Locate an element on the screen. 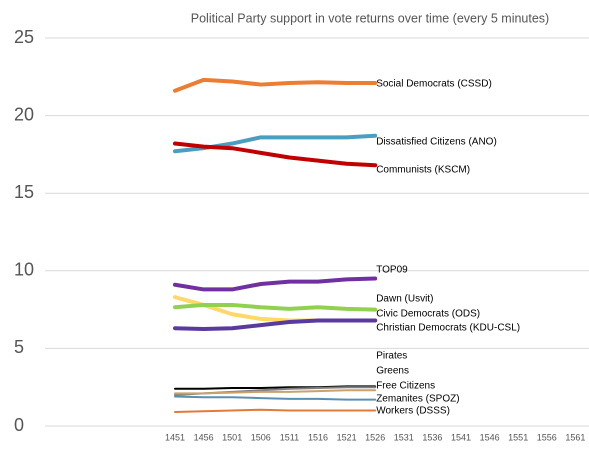 This screenshot has height=450, width=589. x-tick-label: 1516 is located at coordinates (318, 437).